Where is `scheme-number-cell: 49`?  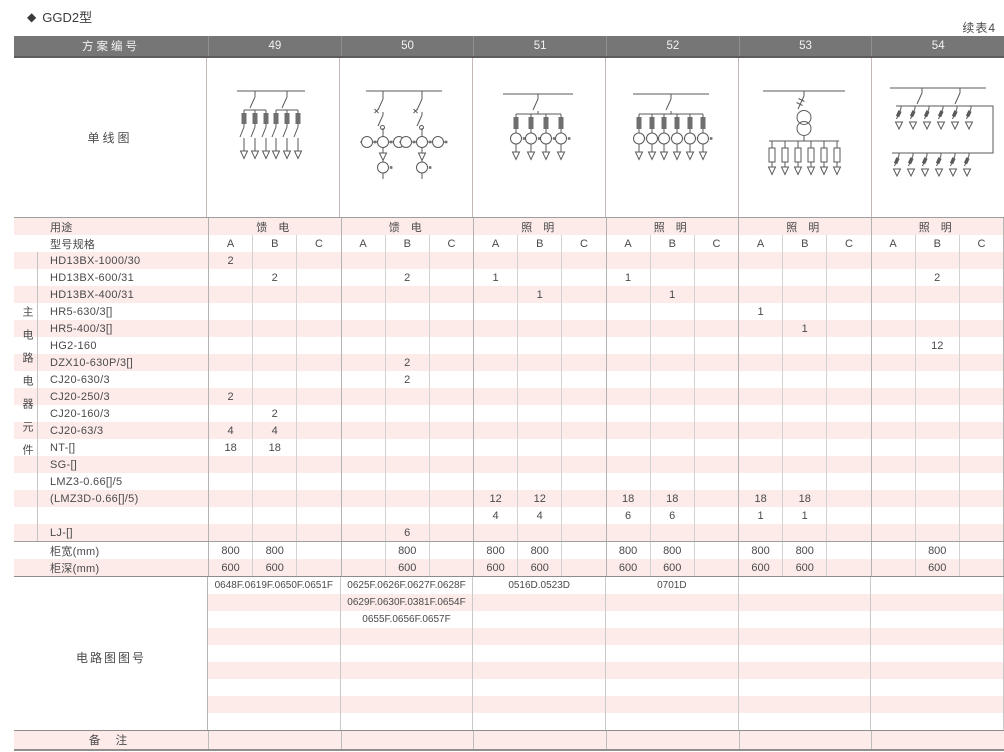
scheme-number-cell: 49 is located at coordinates (274, 46).